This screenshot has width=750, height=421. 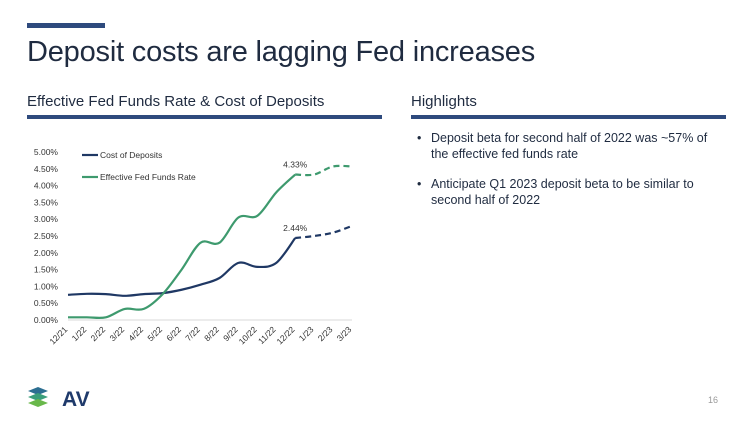 I want to click on y-tick-label: 2.00%, so click(x=46, y=253).